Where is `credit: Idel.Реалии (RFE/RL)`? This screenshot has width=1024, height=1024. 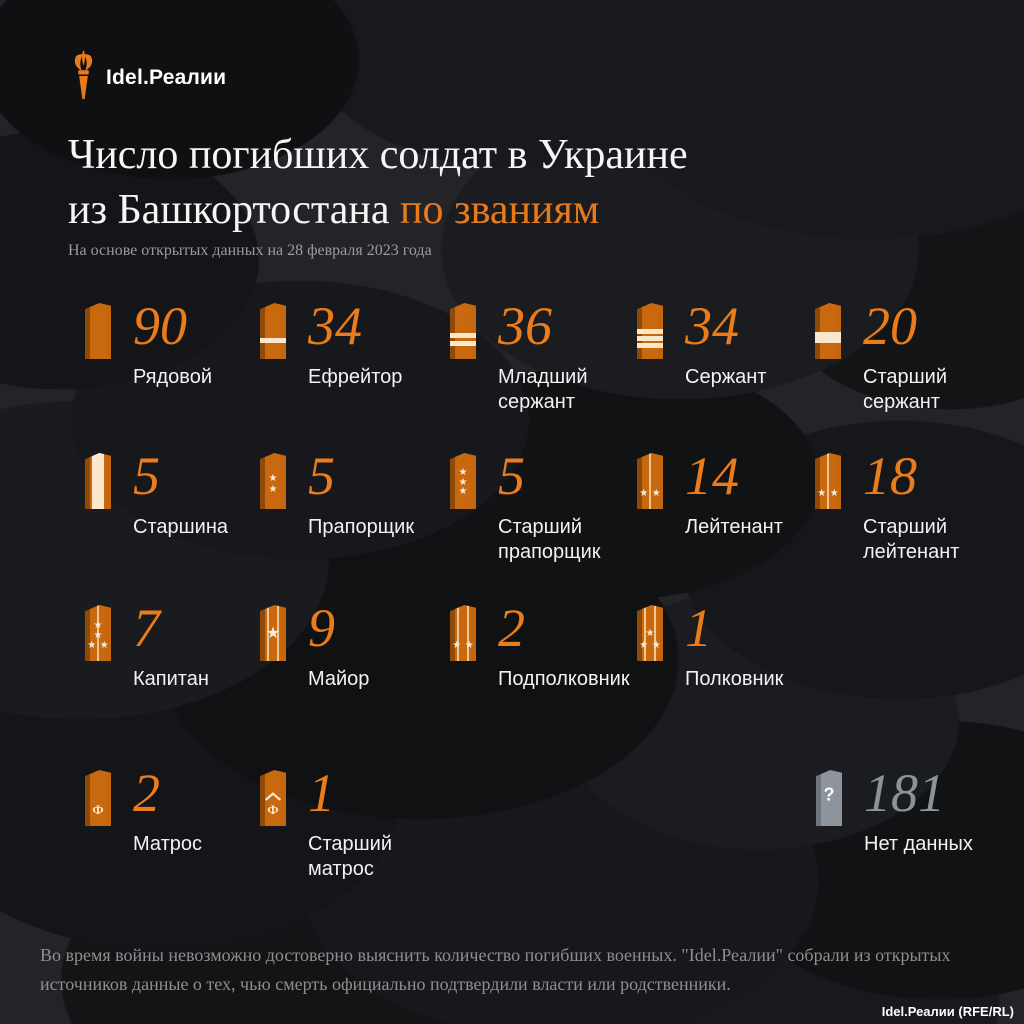
credit: Idel.Реалии (RFE/RL) is located at coordinates (947, 1011).